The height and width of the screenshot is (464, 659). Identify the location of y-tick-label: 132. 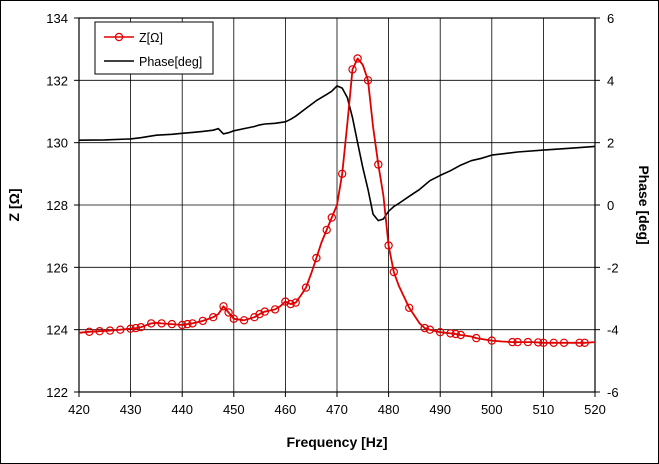
(57, 80).